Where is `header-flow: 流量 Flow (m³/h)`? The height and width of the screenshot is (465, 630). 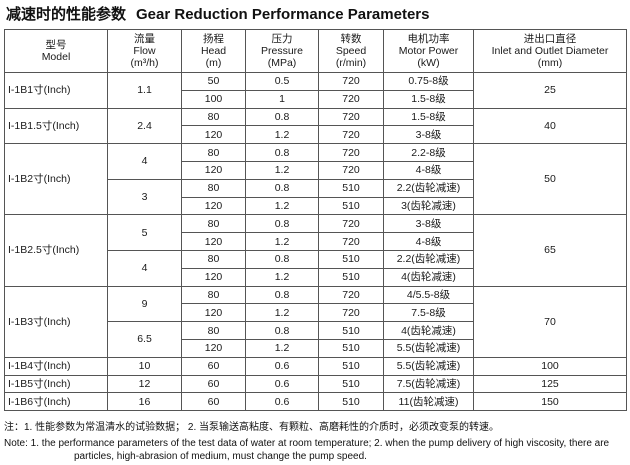
header-flow: 流量 Flow (m³/h) is located at coordinates (144, 51).